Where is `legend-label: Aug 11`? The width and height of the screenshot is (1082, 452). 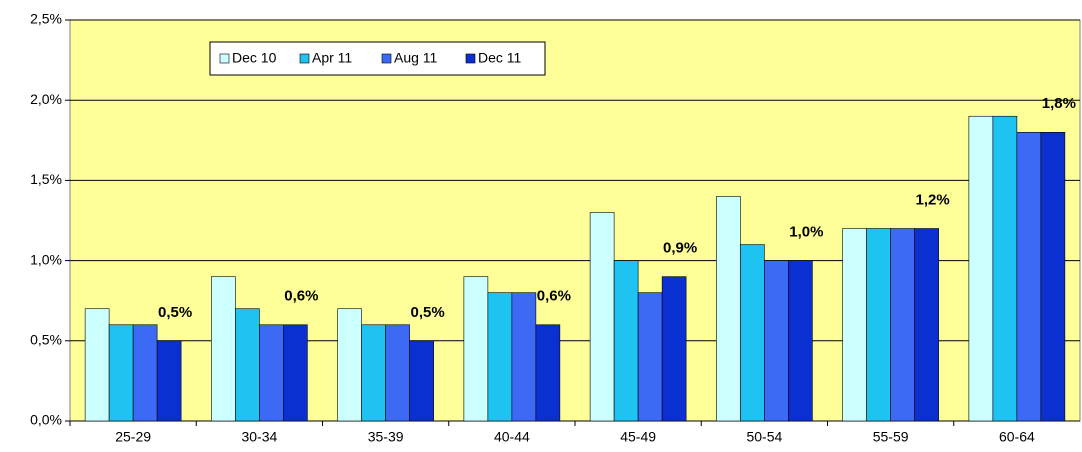 legend-label: Aug 11 is located at coordinates (416, 58).